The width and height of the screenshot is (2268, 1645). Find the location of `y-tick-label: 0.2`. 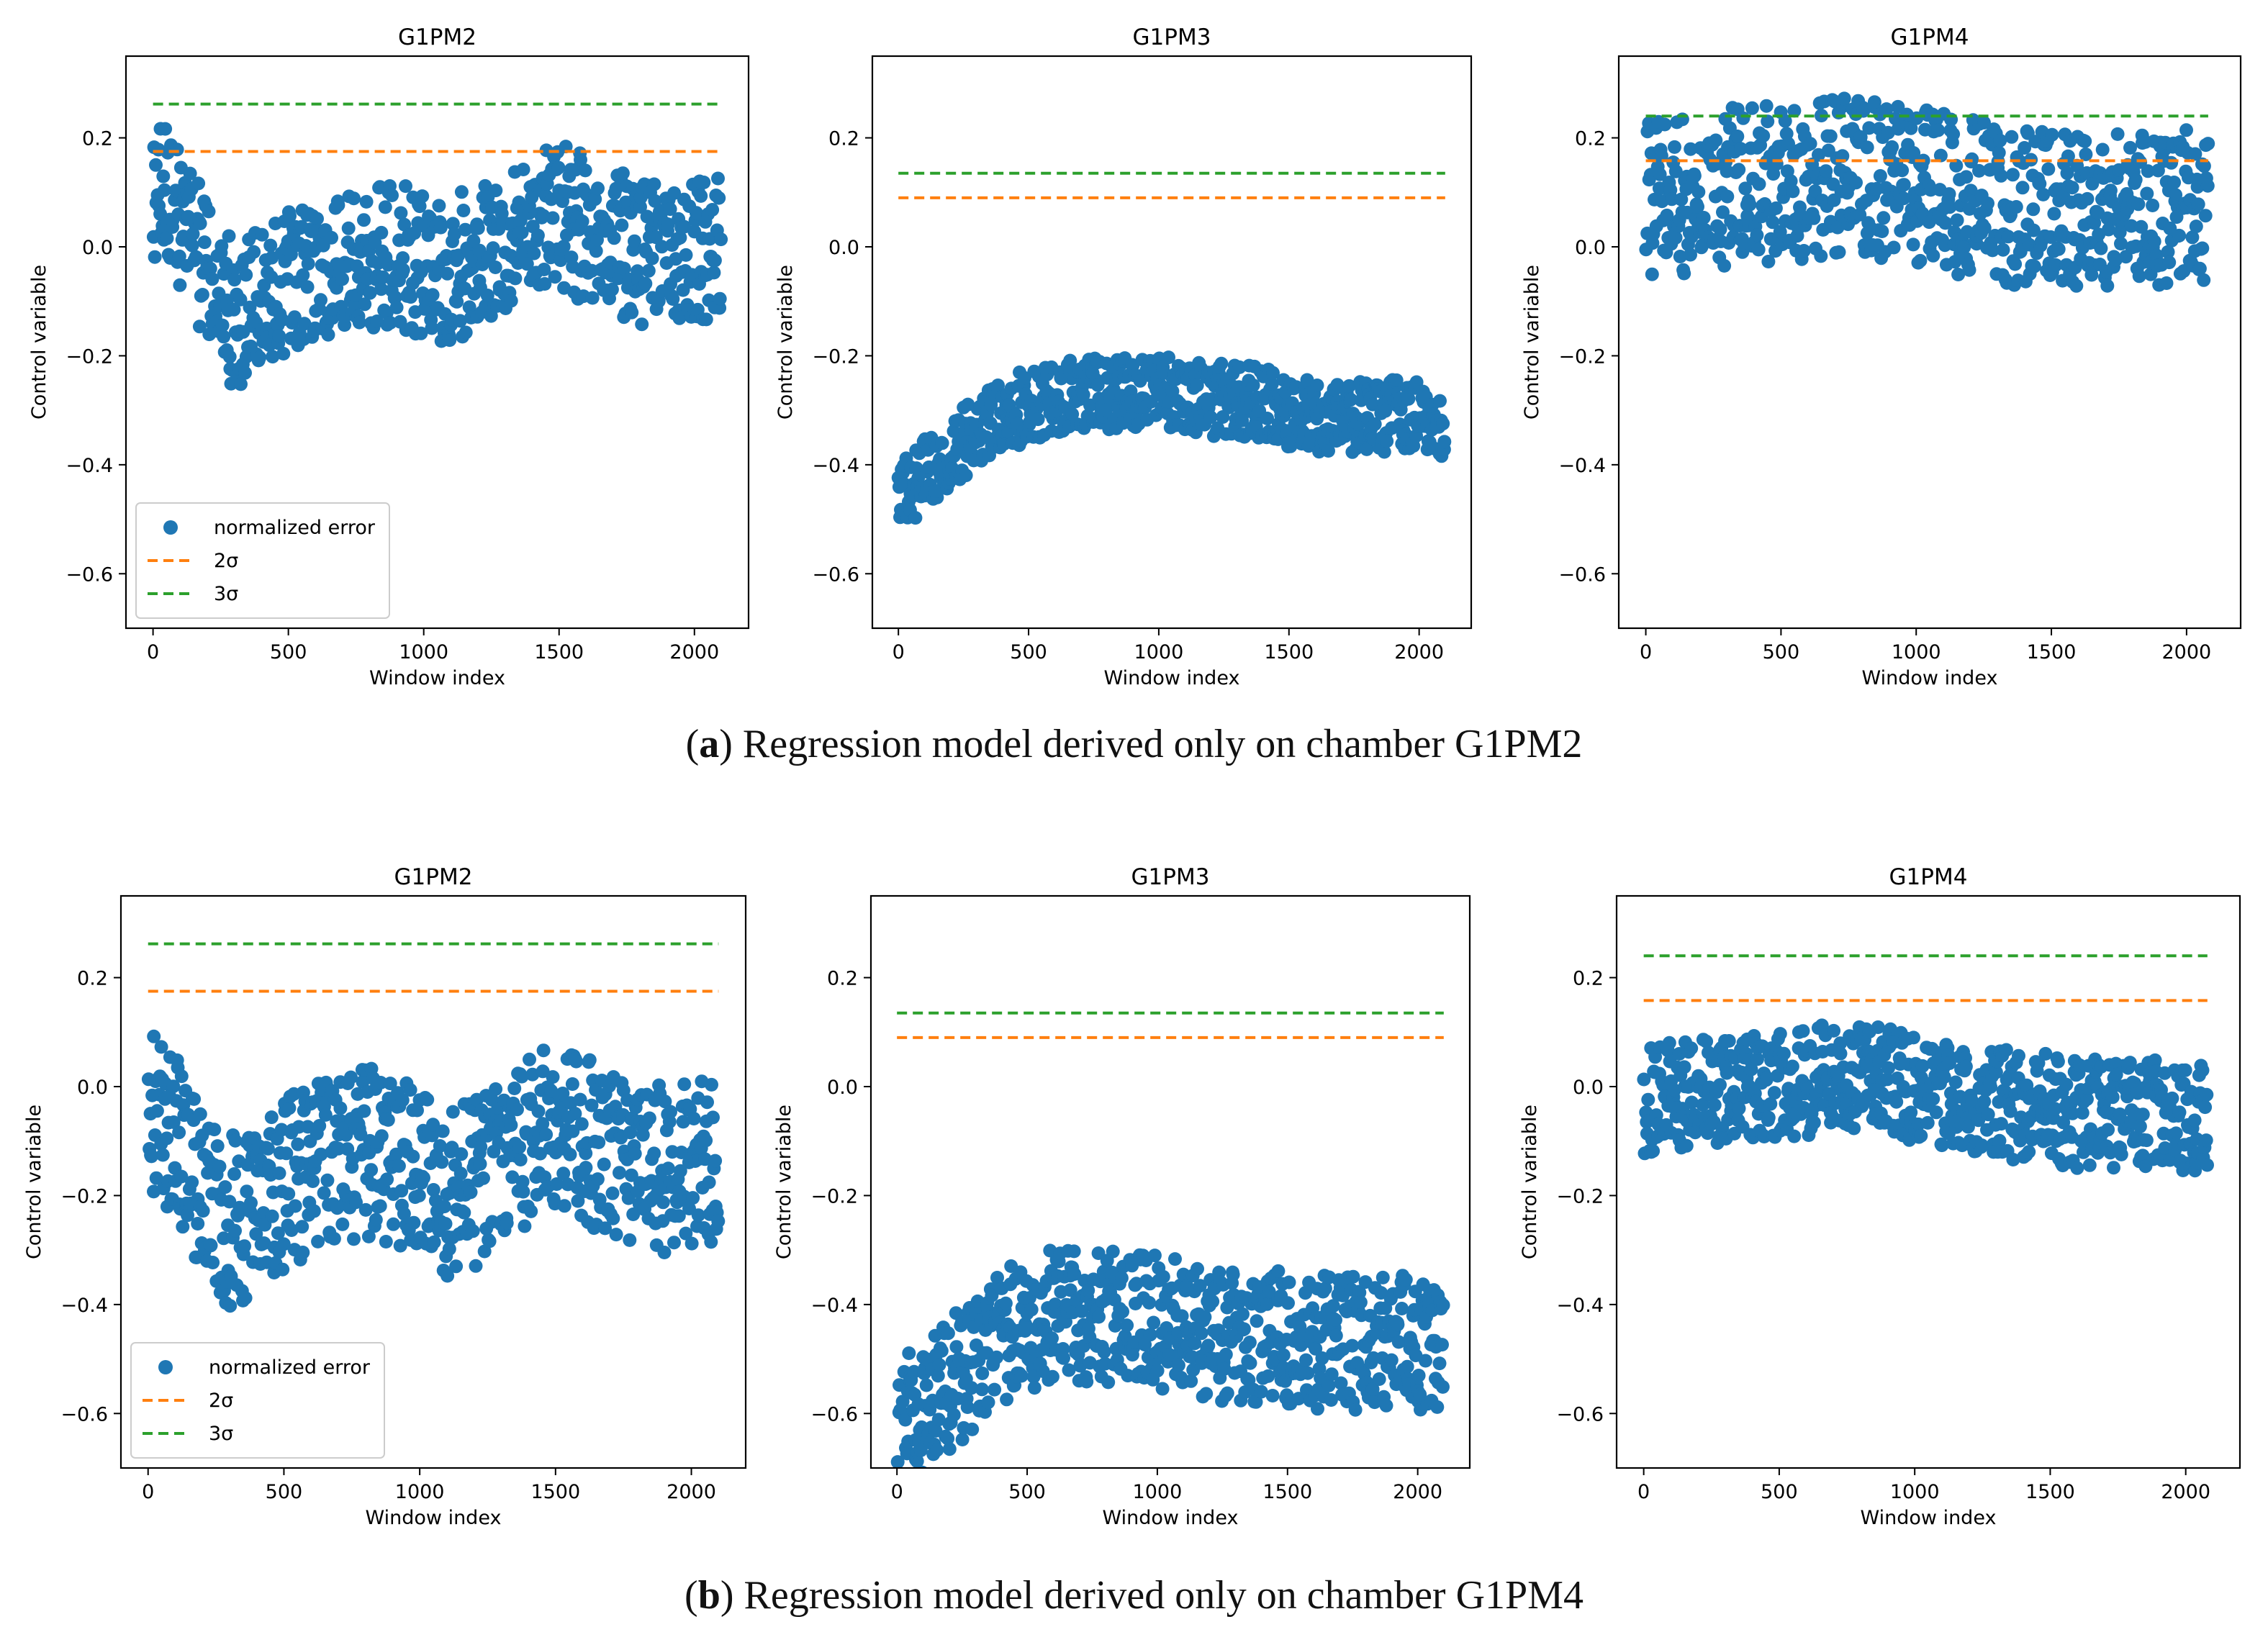

y-tick-label: 0.2 is located at coordinates (1589, 979).